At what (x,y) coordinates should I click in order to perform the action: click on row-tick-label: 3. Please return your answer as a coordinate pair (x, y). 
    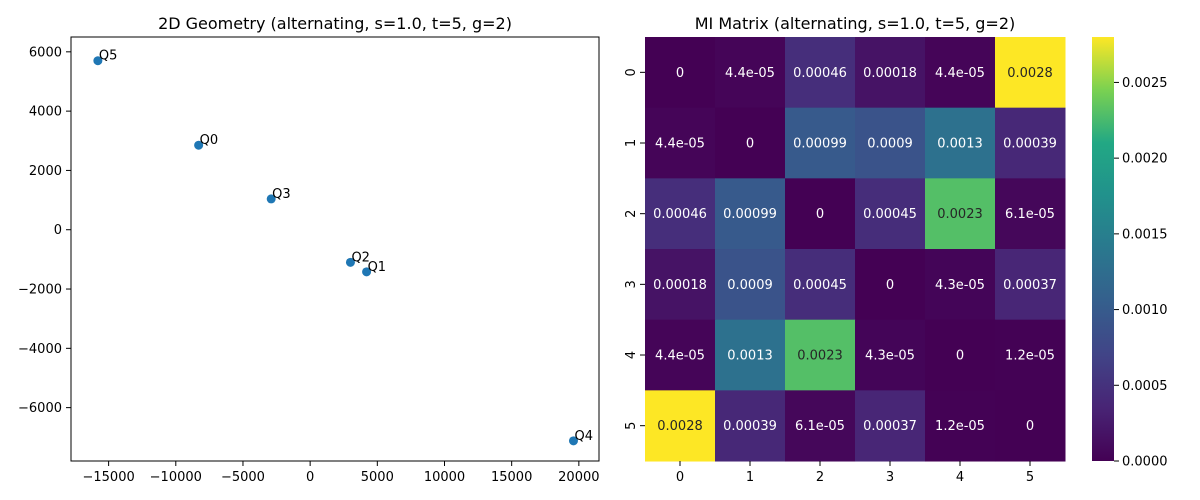
    Looking at the image, I should click on (631, 284).